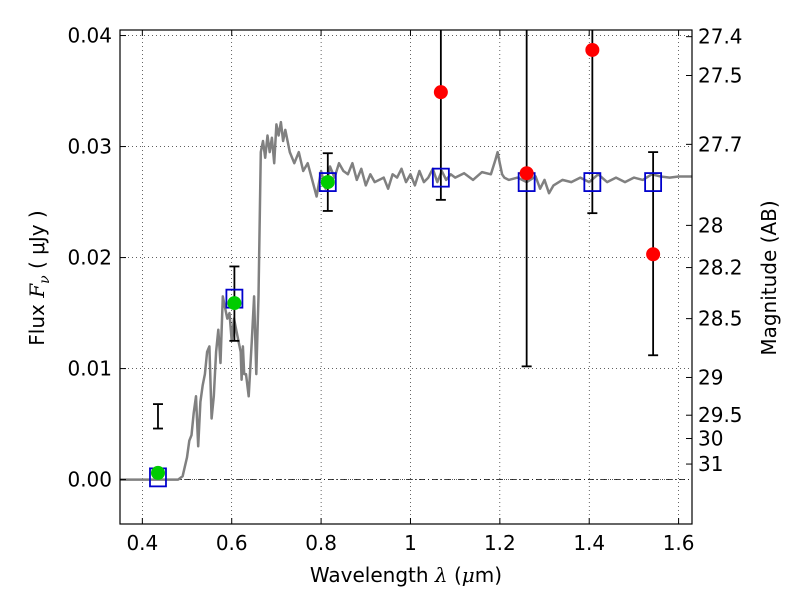 This screenshot has width=800, height=600. I want to click on x-tick-label: 1.4, so click(589, 543).